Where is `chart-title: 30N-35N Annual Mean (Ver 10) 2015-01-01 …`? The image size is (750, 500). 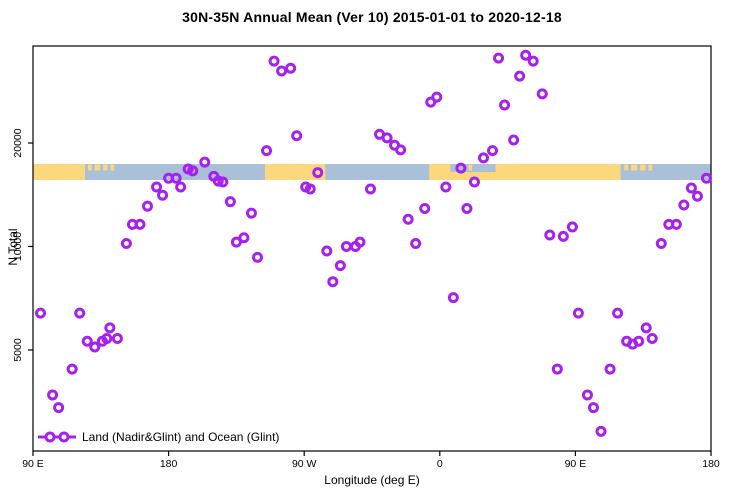
chart-title: 30N-35N Annual Mean (Ver 10) 2015-01-01 … is located at coordinates (372, 17).